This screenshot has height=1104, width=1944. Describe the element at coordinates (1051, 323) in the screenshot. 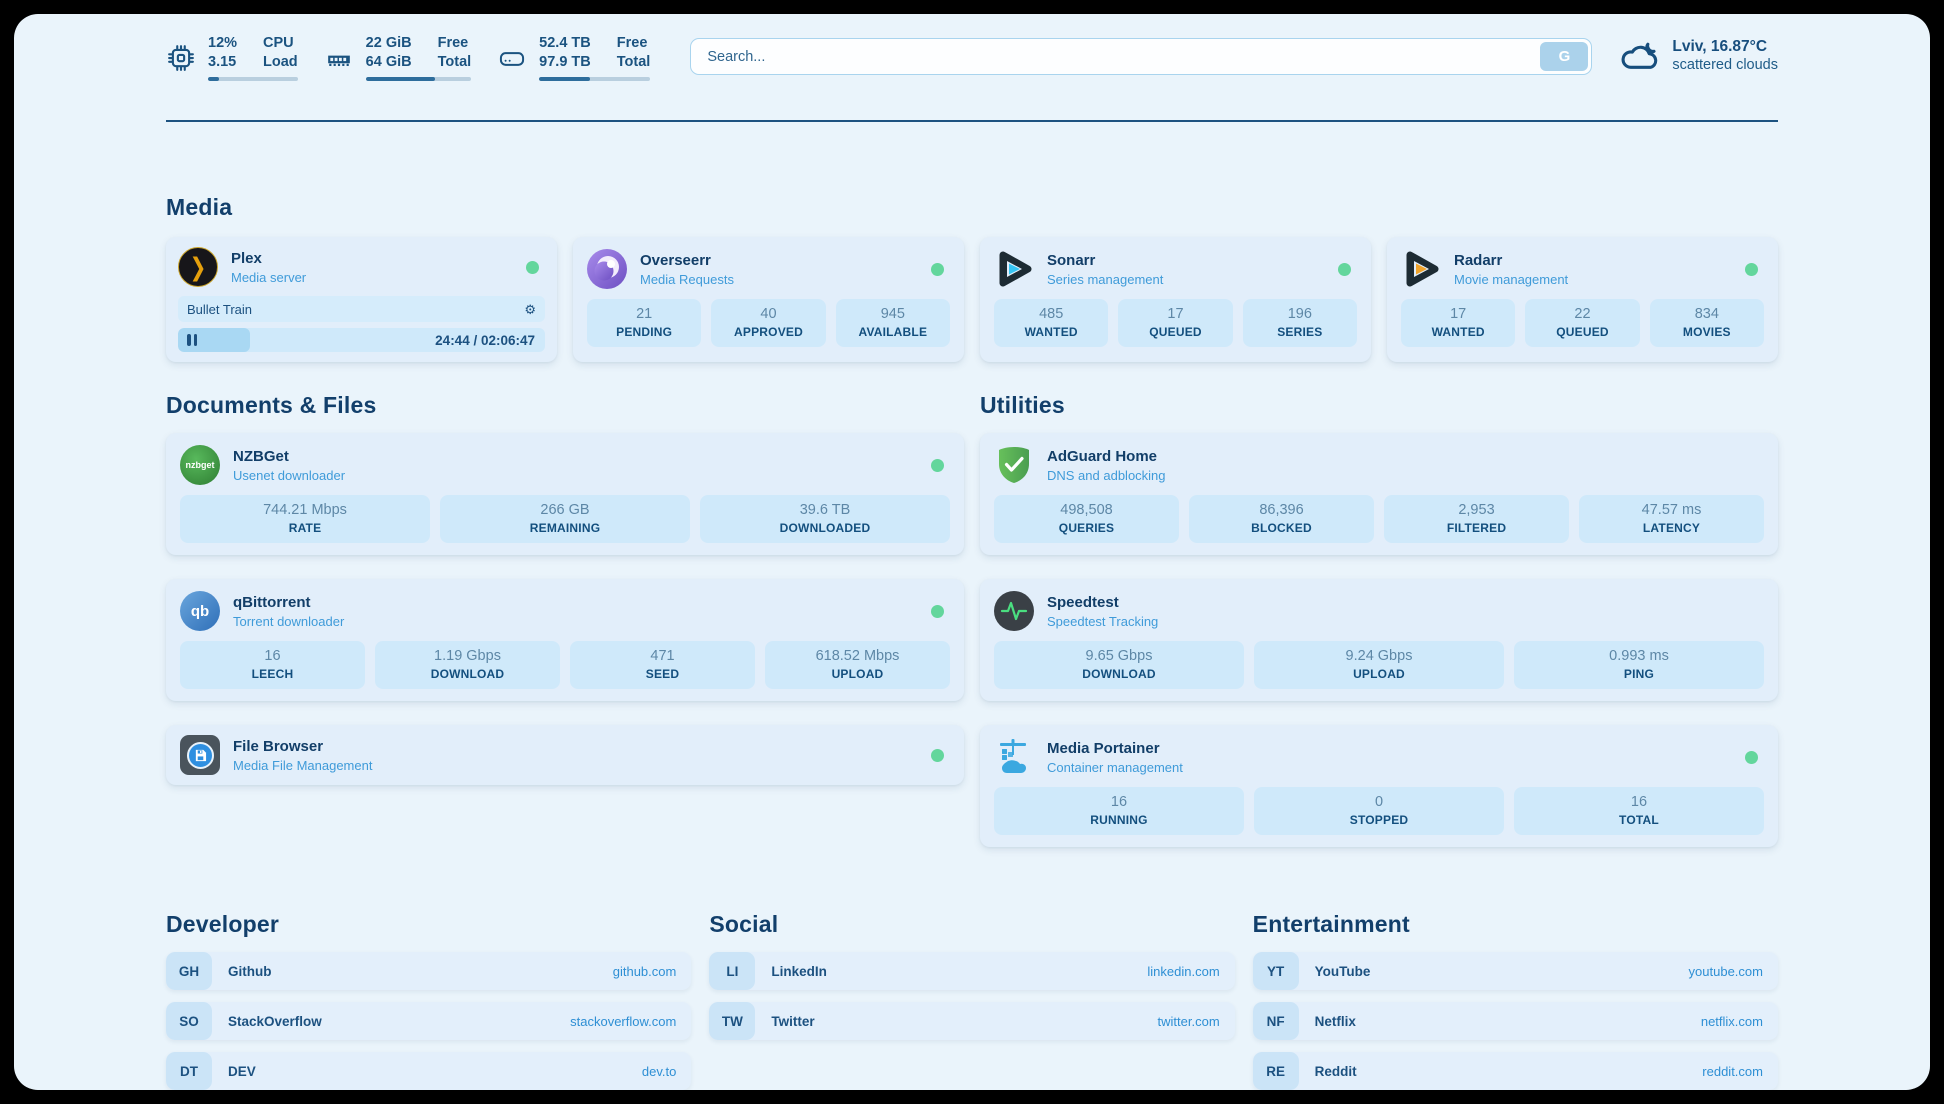

I see `stat-wanted: 485 WANTED` at that location.